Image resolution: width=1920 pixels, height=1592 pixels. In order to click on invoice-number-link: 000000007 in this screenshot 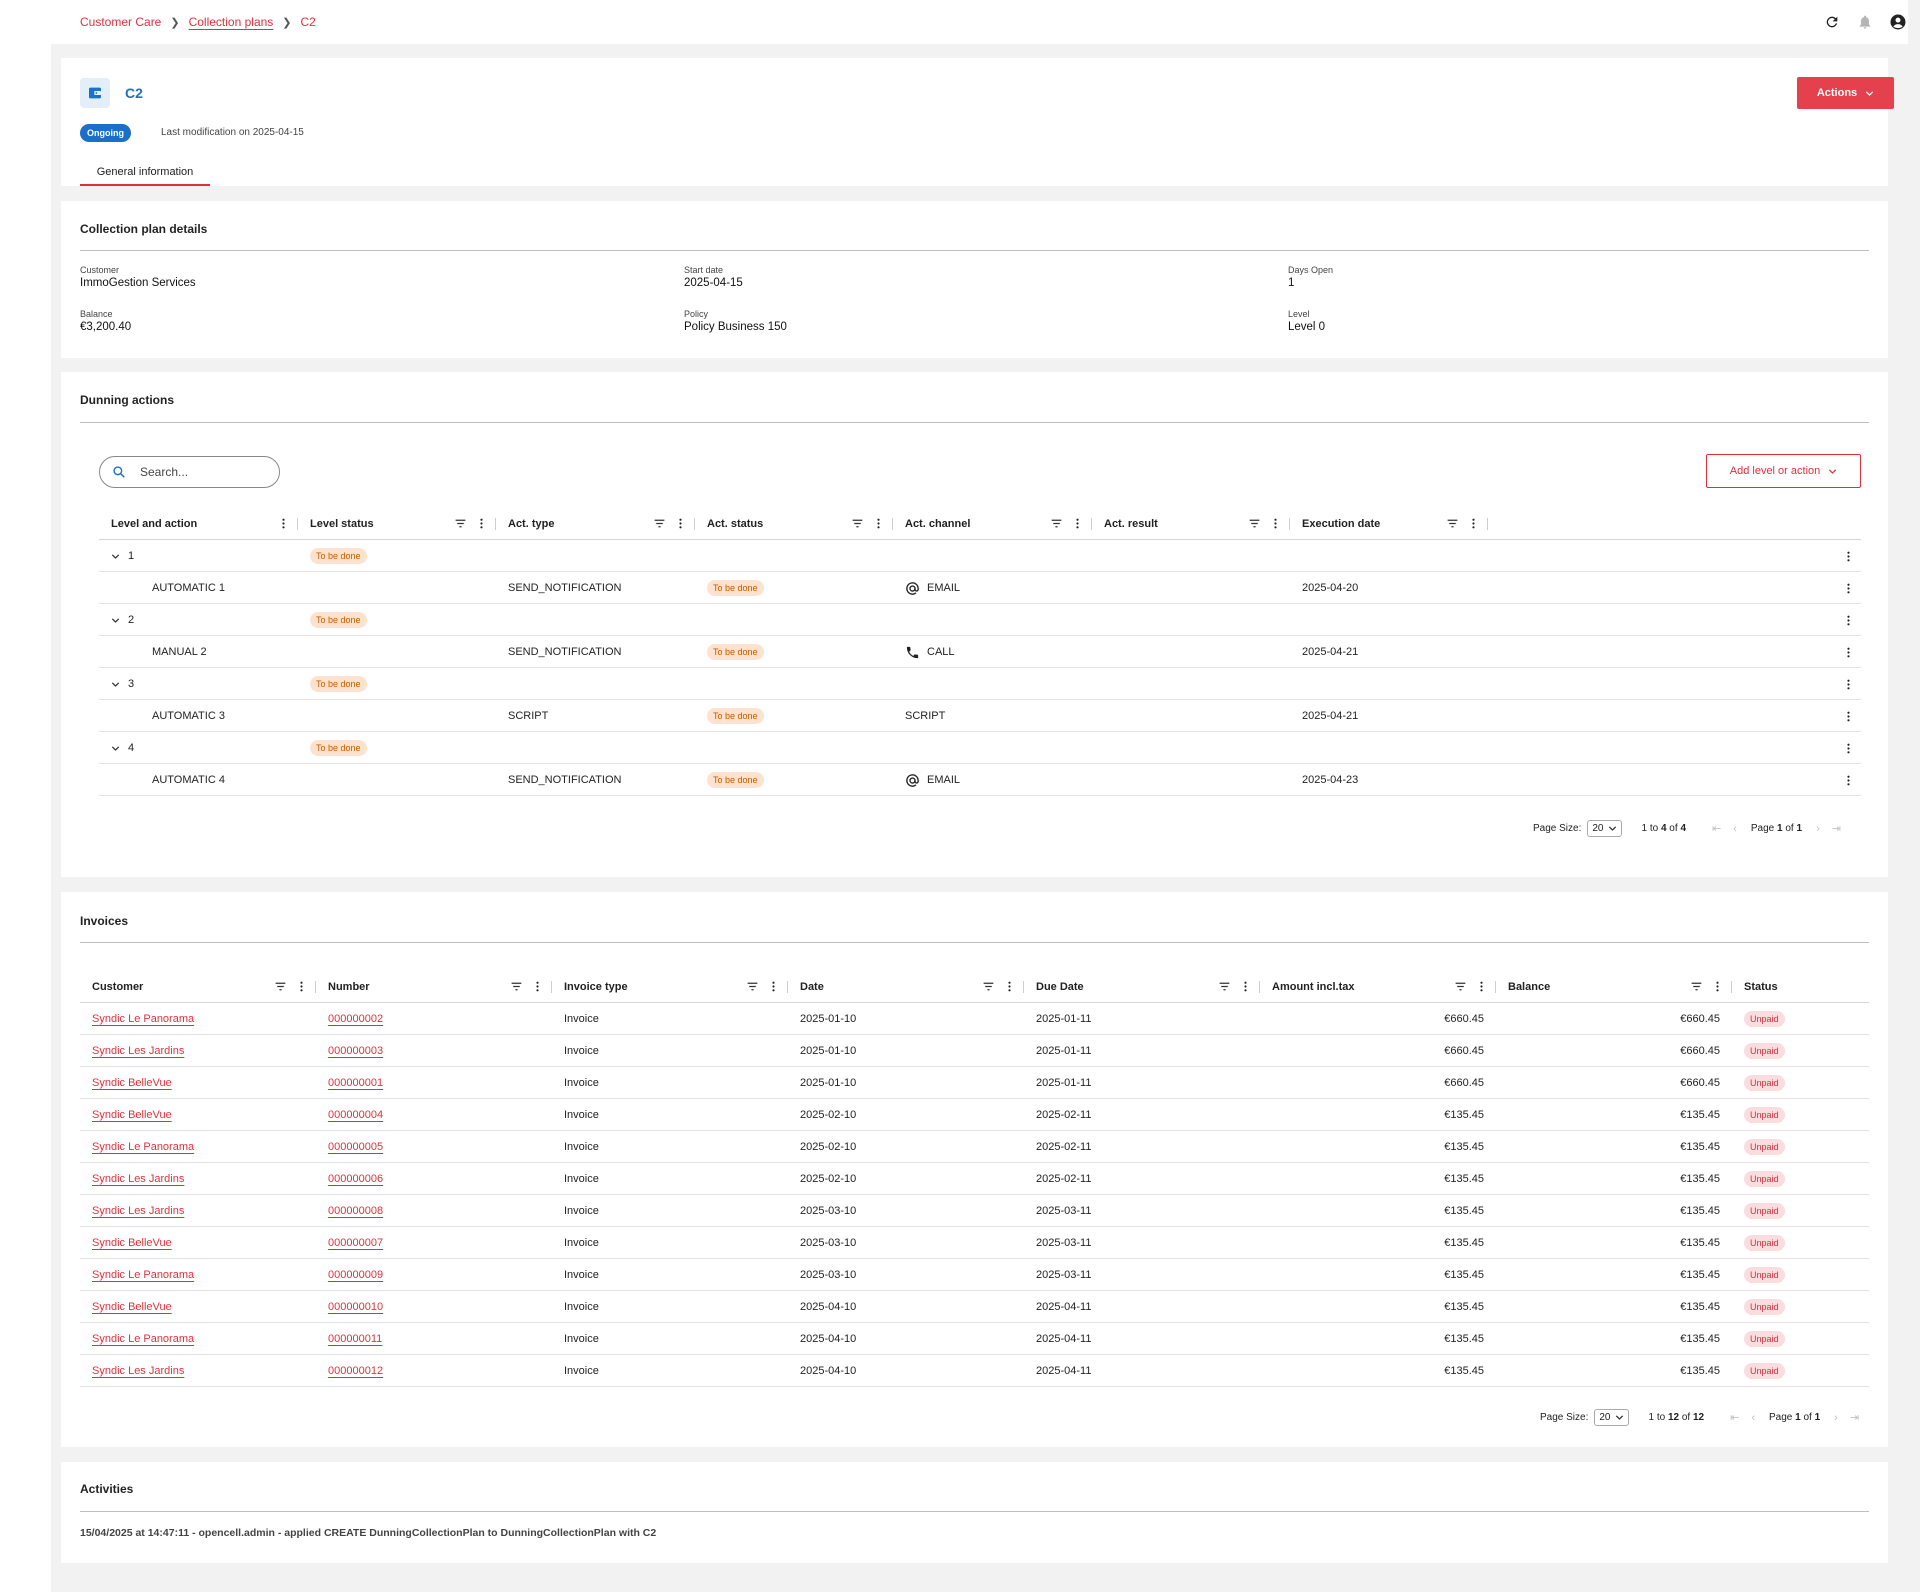, I will do `click(356, 1243)`.